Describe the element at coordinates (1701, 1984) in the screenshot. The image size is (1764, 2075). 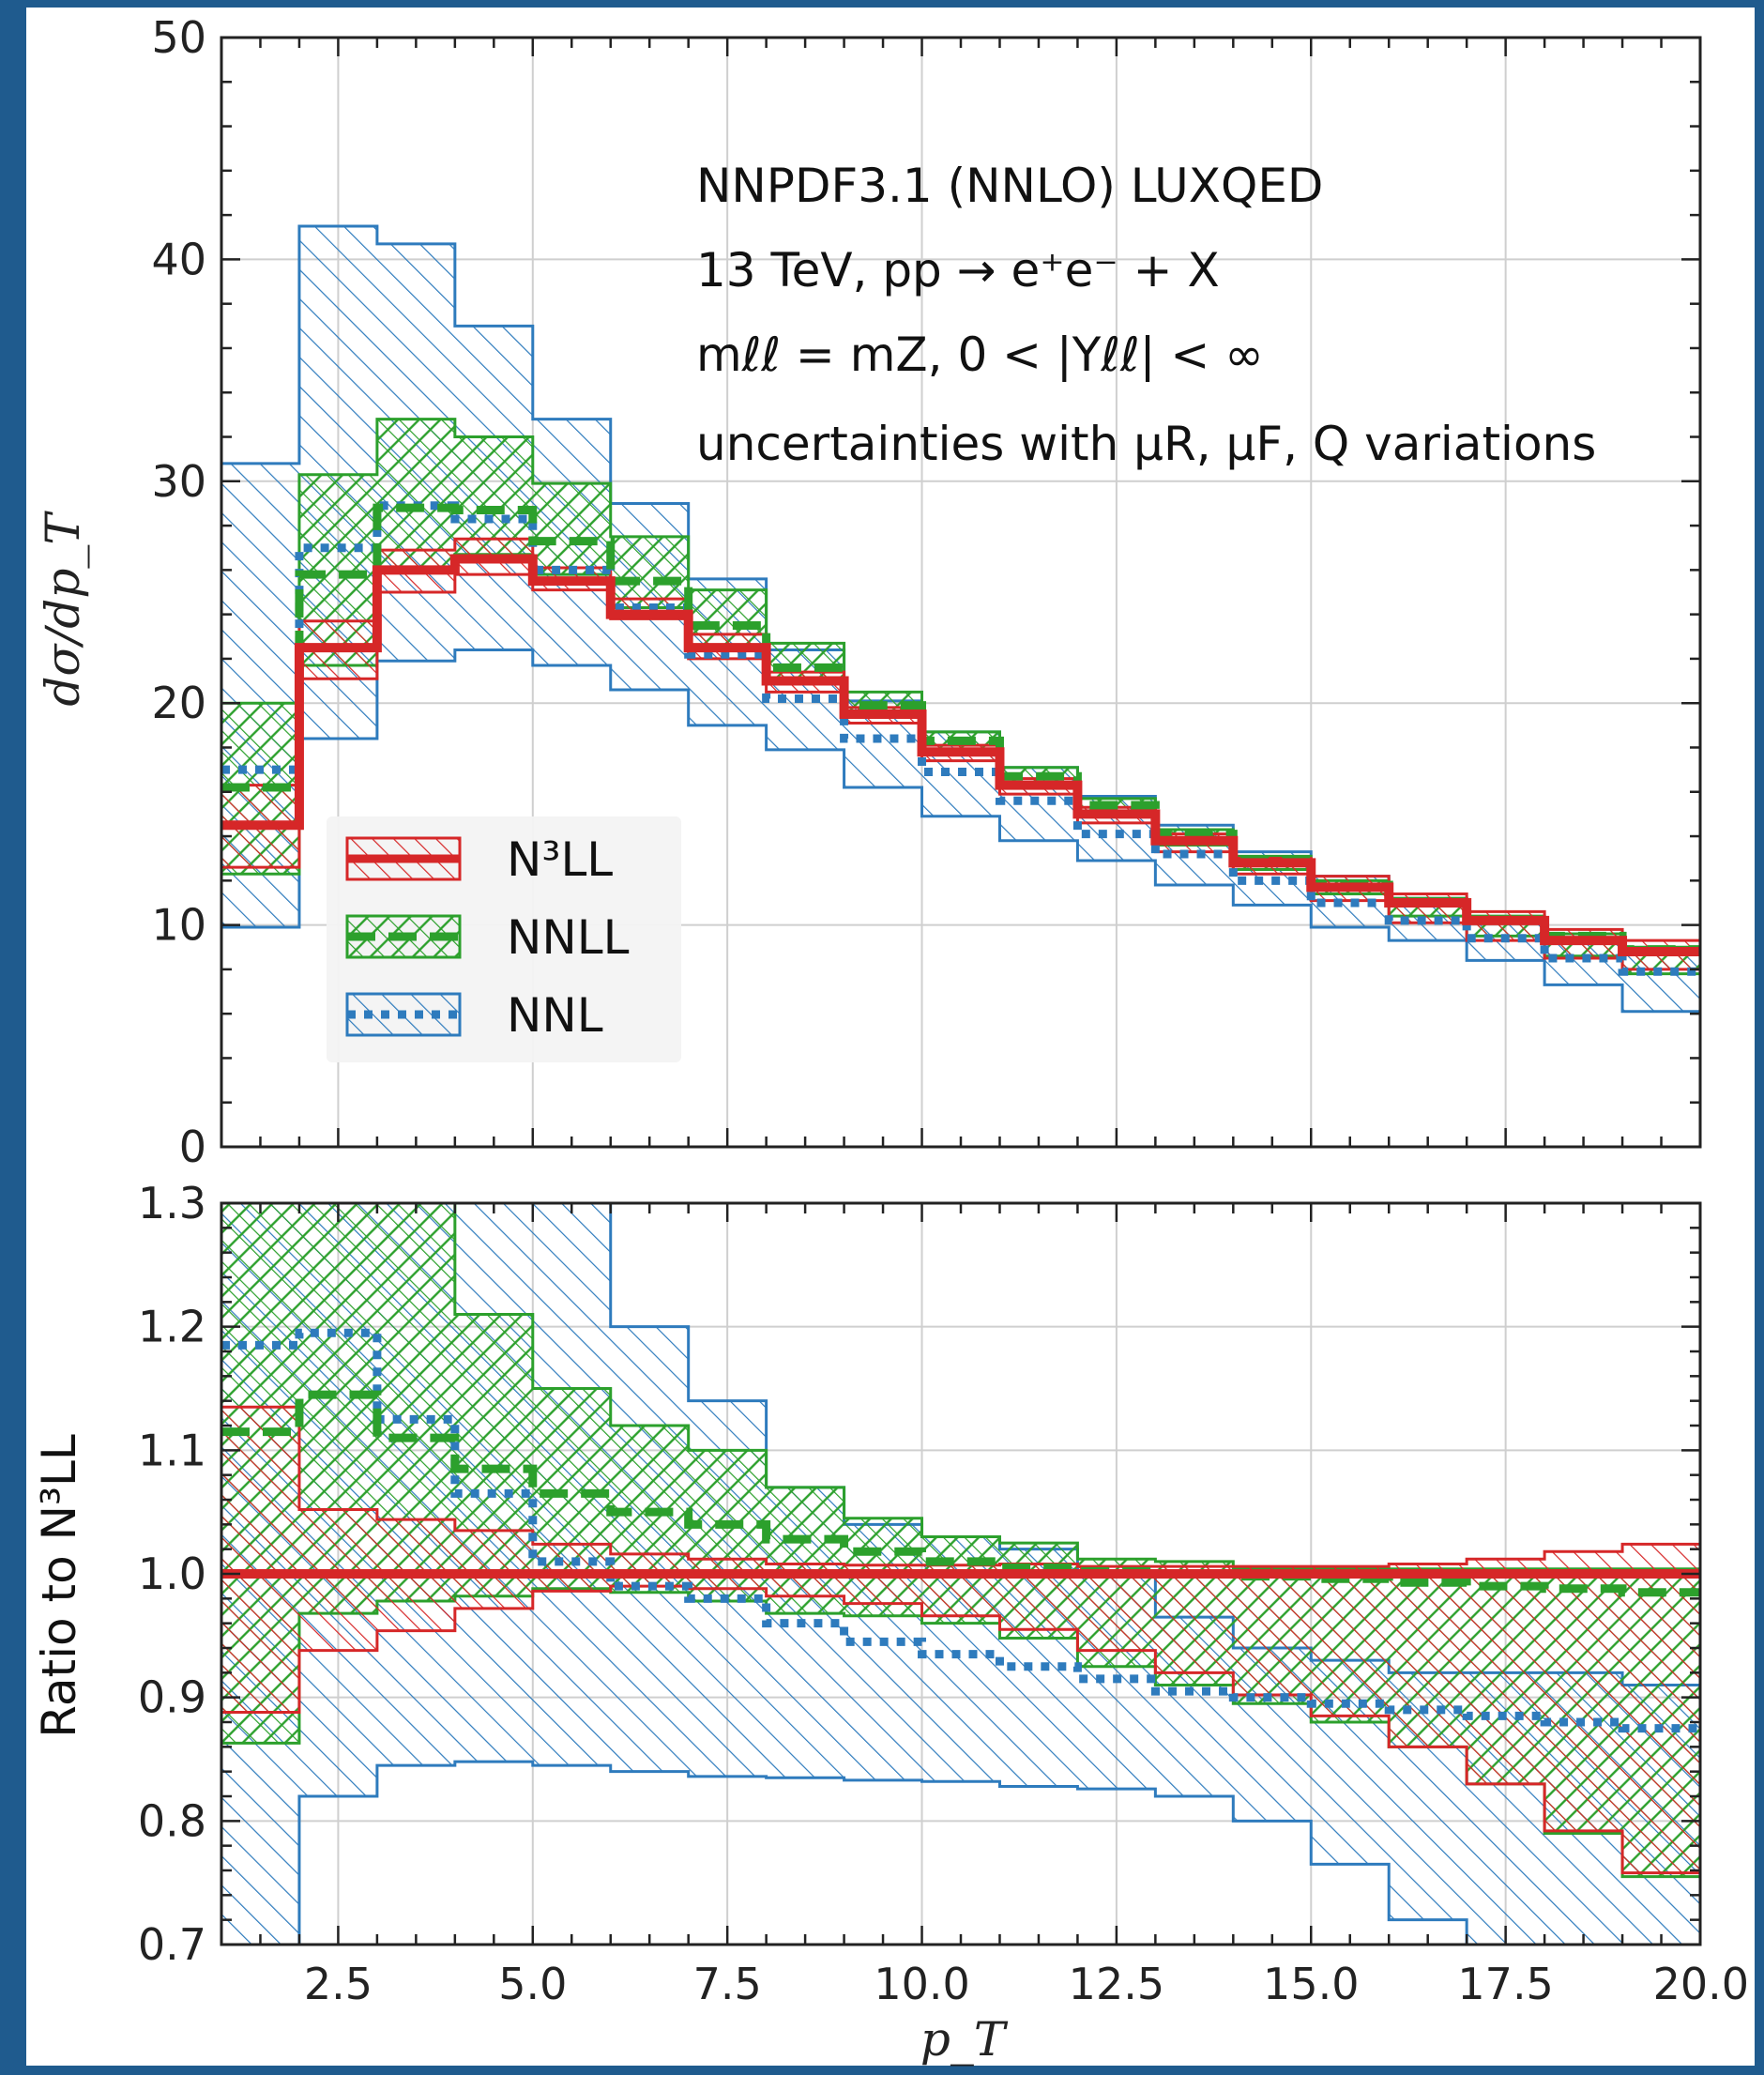
I see `x-tick-label: 20.0` at that location.